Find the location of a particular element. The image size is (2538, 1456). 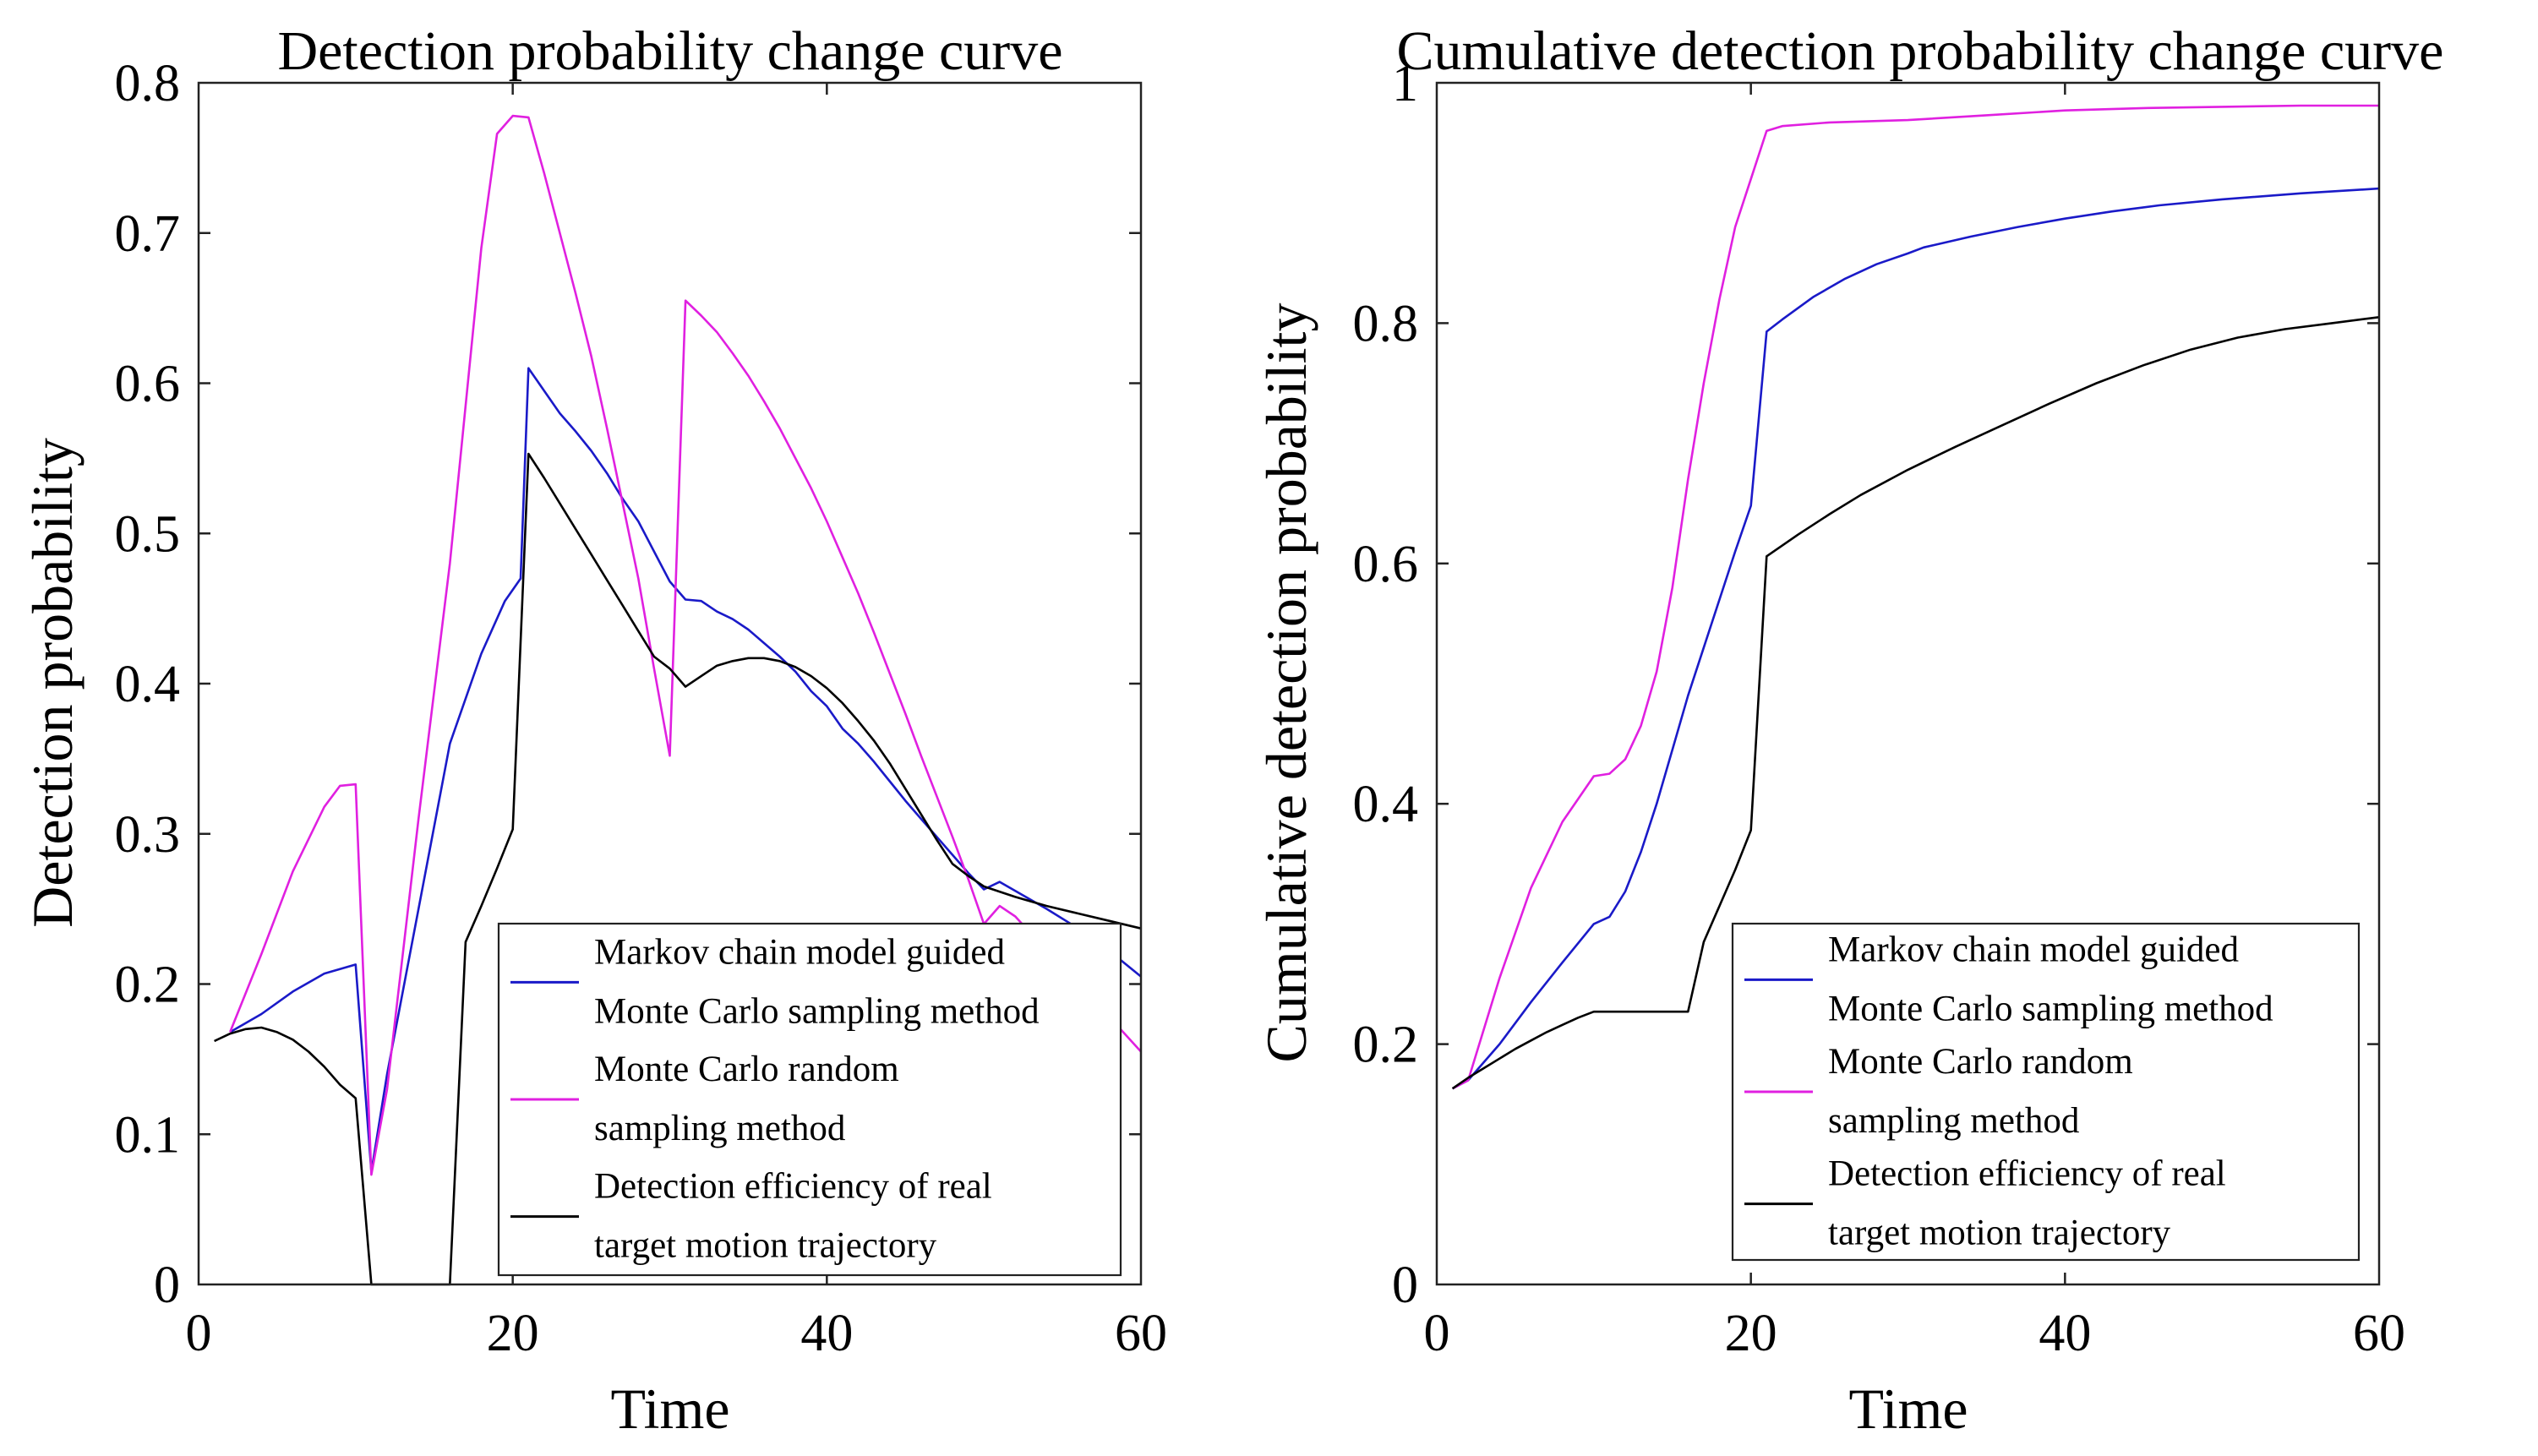

y-tick-label: 1 is located at coordinates (1405, 83).